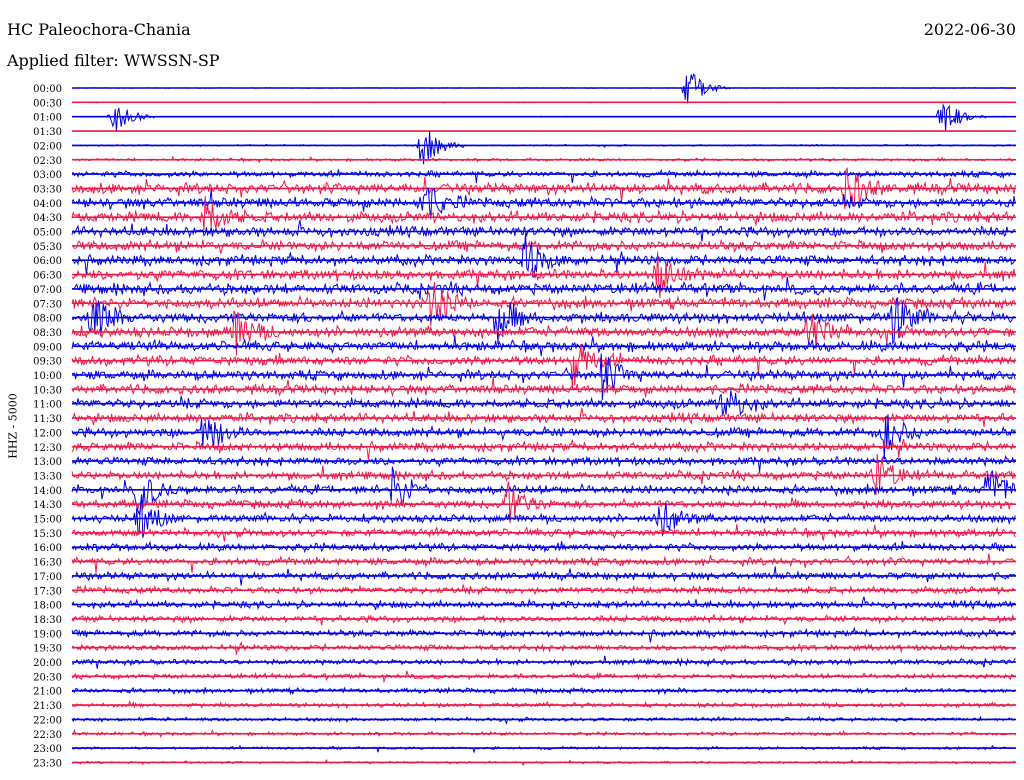  I want to click on row-label-1100: 11:00, so click(47, 405).